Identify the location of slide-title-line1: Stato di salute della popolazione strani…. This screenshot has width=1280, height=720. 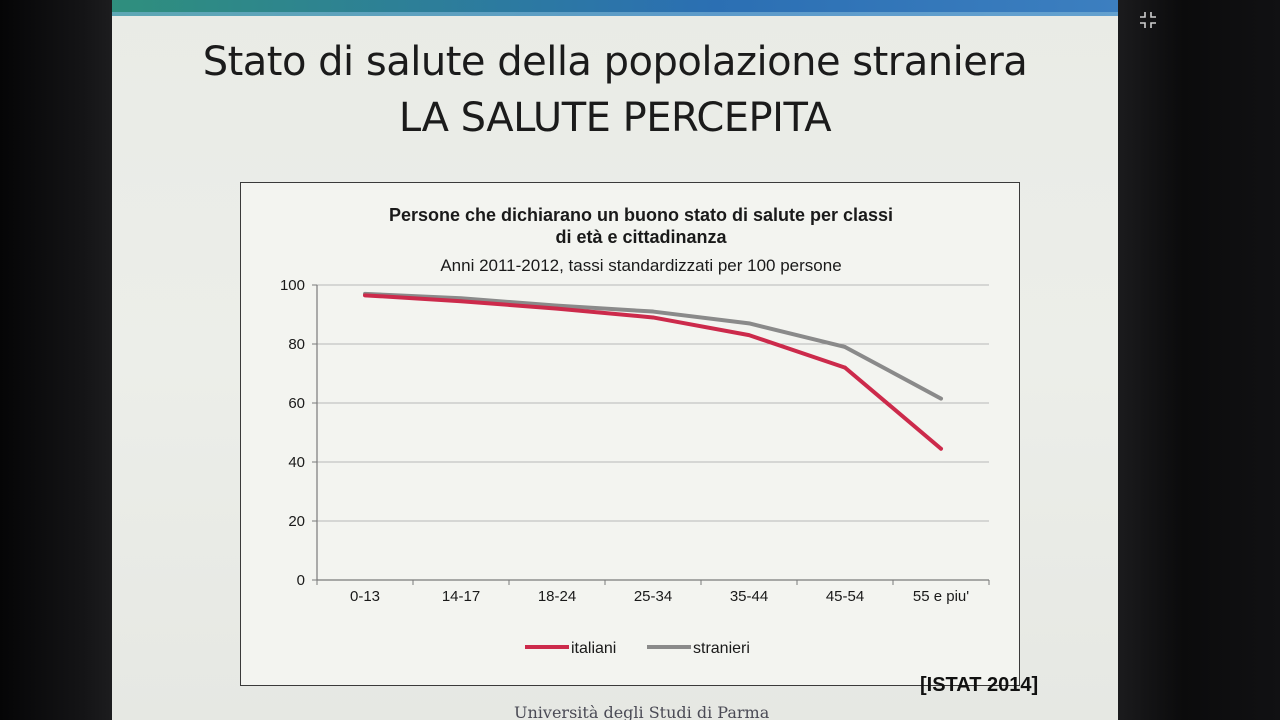
(615, 62).